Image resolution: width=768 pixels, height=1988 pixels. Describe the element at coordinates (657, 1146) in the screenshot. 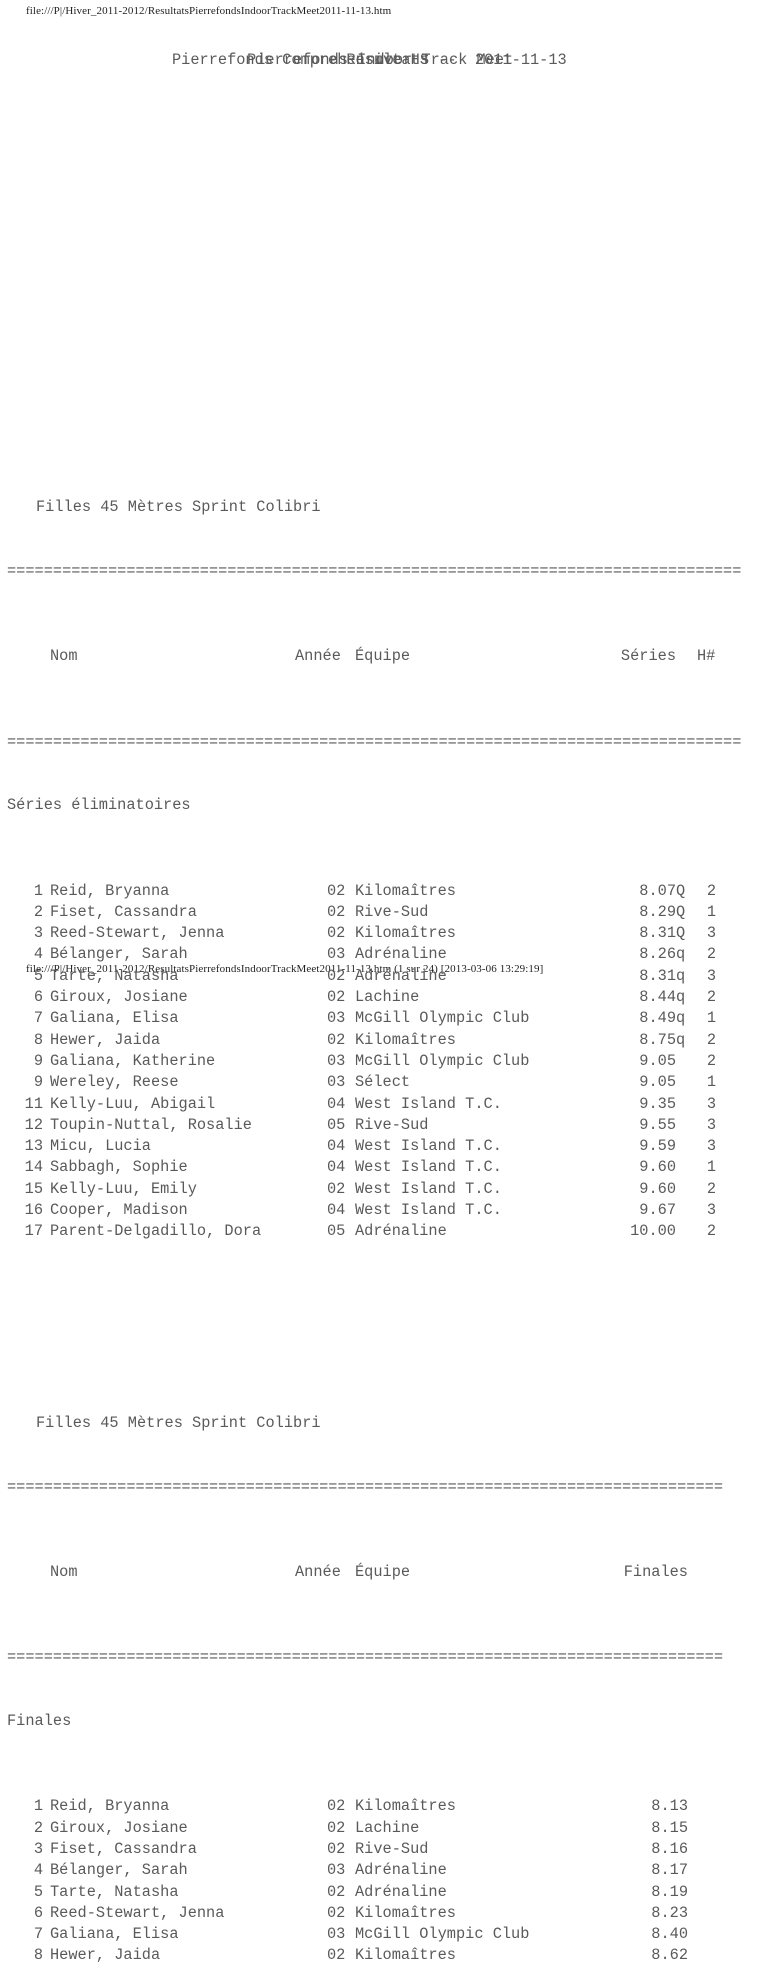

I see `row-time: 9.59` at that location.